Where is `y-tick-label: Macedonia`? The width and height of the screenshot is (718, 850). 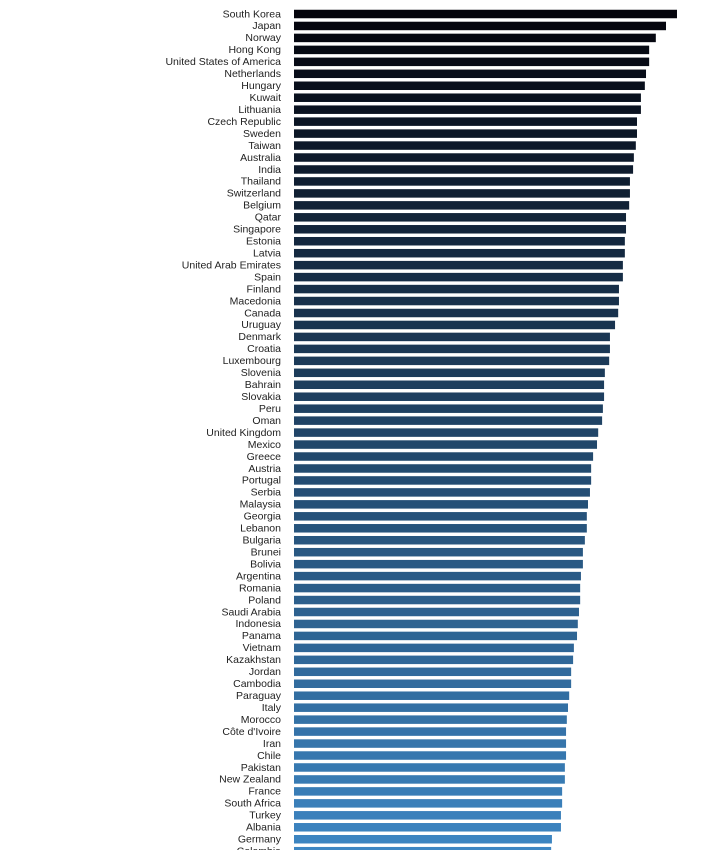 y-tick-label: Macedonia is located at coordinates (256, 301).